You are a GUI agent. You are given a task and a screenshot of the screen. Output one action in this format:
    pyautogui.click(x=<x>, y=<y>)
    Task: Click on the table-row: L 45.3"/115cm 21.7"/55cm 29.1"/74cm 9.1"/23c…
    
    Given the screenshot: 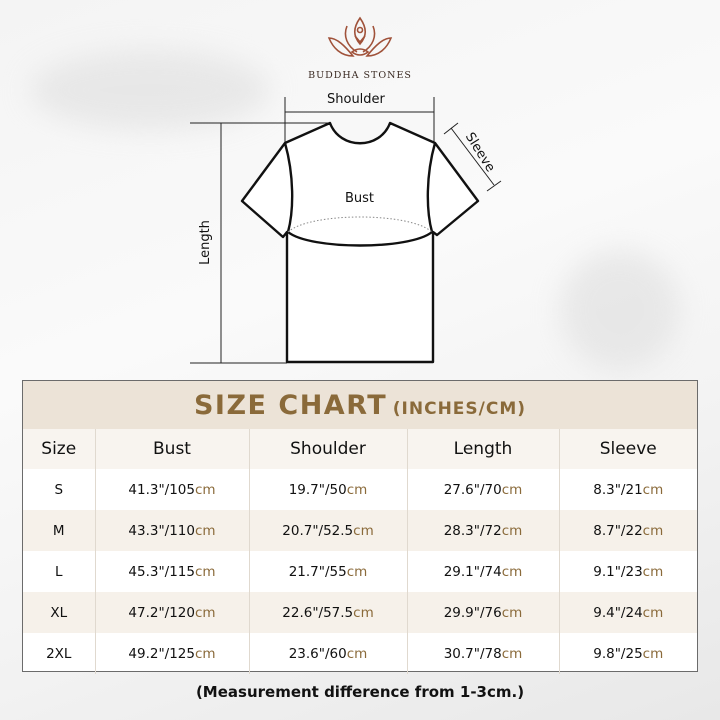 What is the action you would take?
    pyautogui.click(x=360, y=571)
    